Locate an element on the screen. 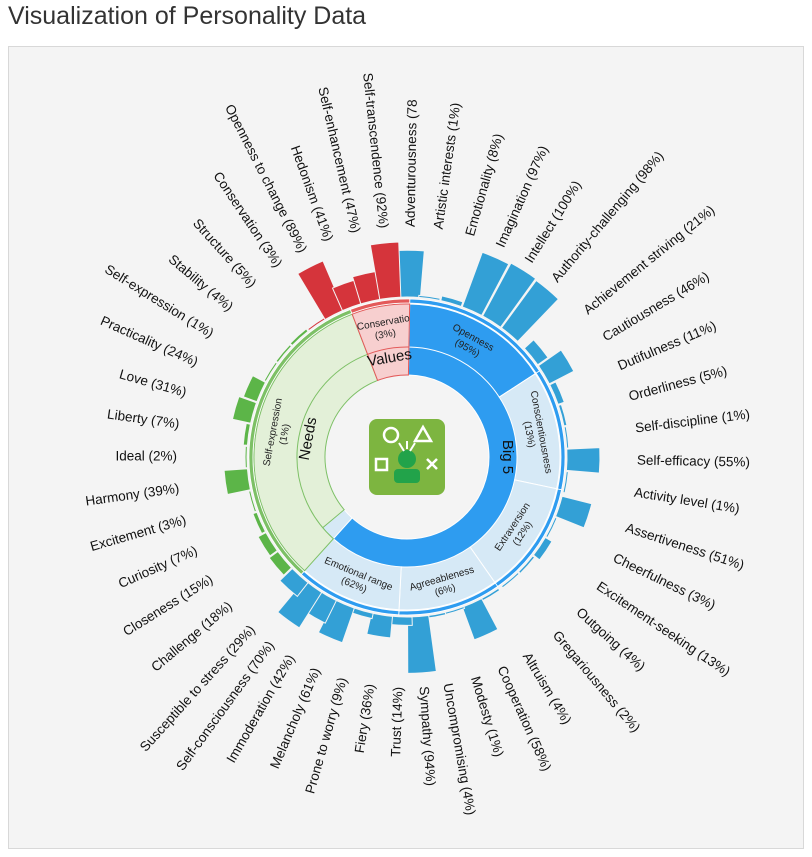 The width and height of the screenshot is (812, 857). facet-label-20: Modesty (1%) is located at coordinates (487, 716).